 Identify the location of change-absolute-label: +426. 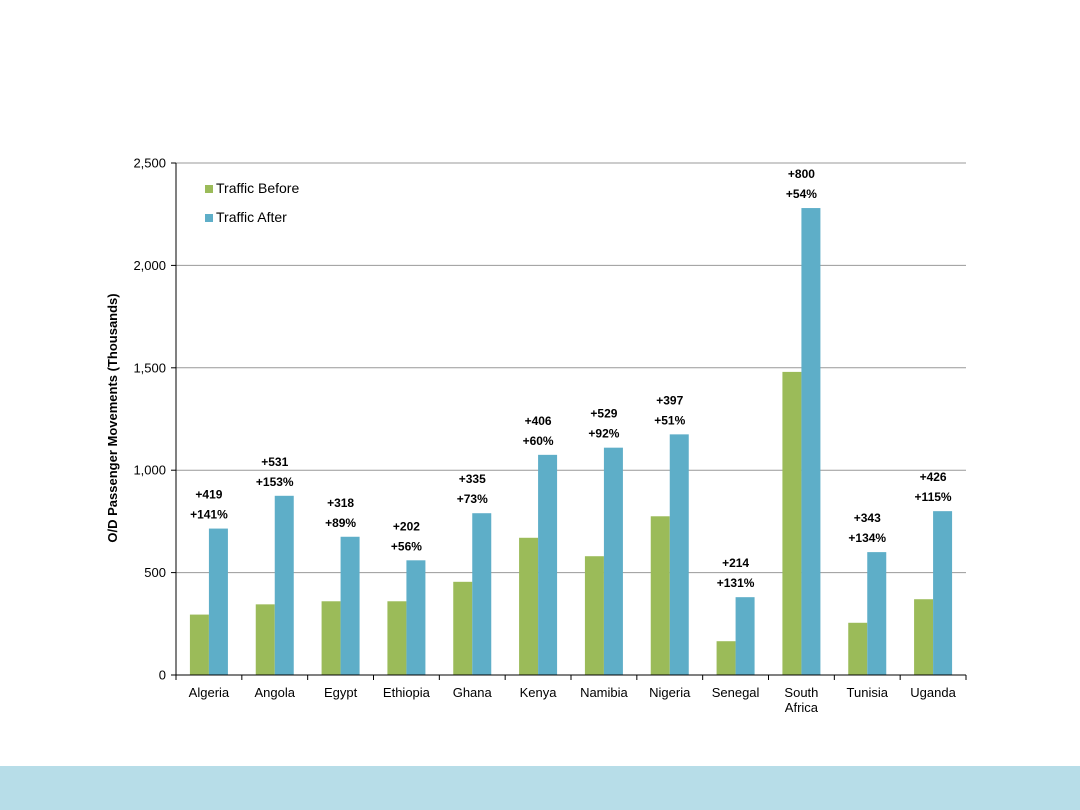
(933, 477).